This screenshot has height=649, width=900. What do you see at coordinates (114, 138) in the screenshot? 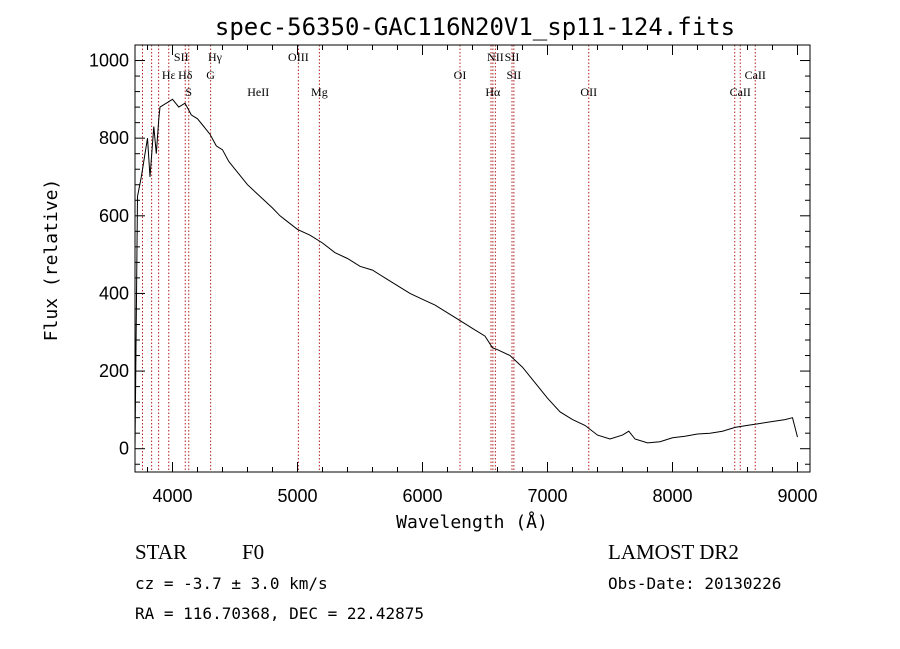
I see `y-tick-label: 800` at bounding box center [114, 138].